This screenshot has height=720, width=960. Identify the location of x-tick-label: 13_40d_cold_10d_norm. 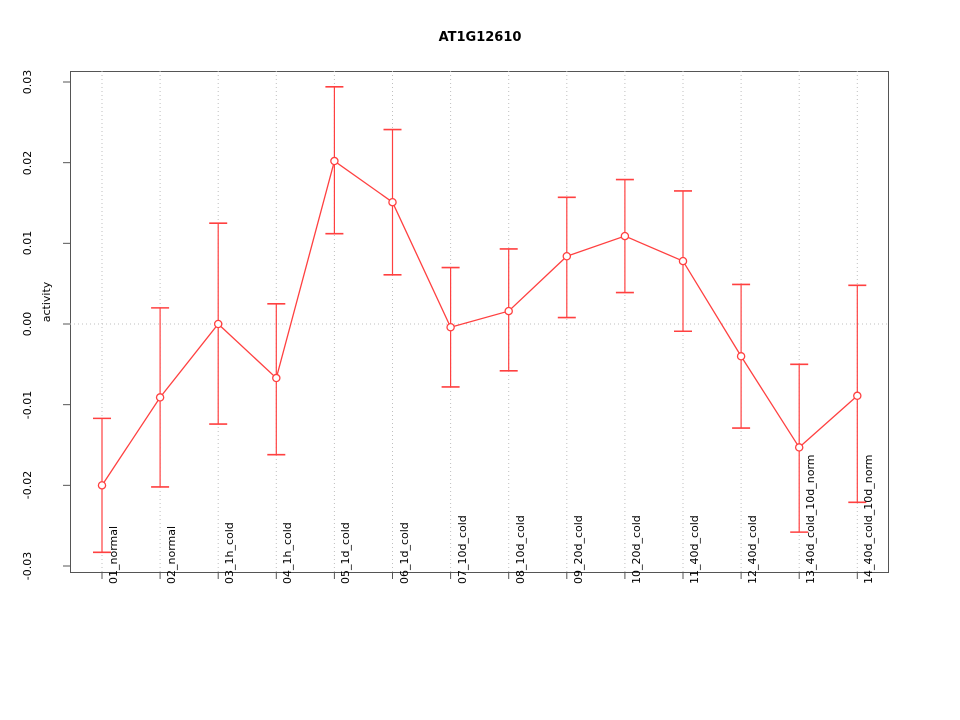
(811, 519).